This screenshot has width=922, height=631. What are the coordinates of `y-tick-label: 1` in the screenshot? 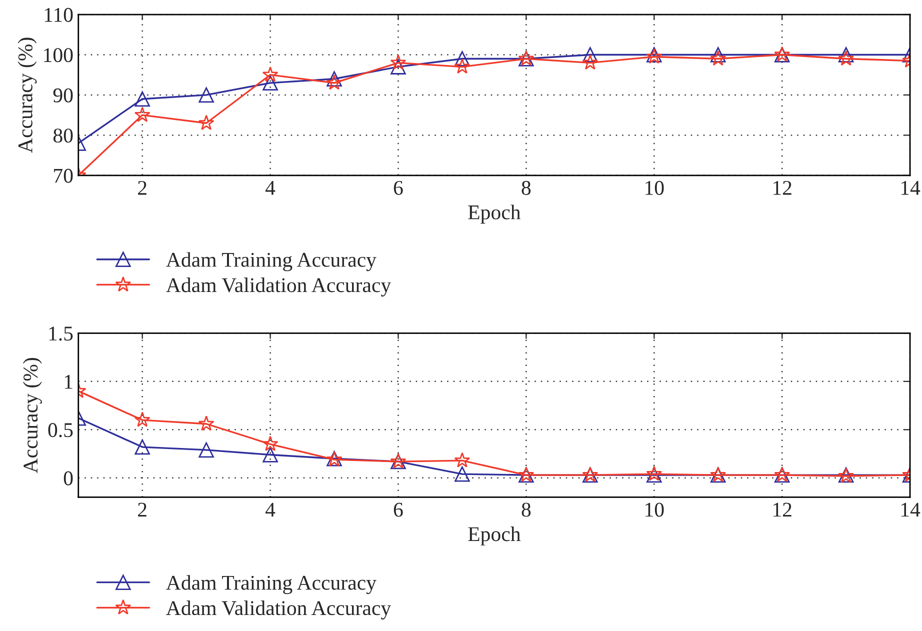 It's located at (68, 381).